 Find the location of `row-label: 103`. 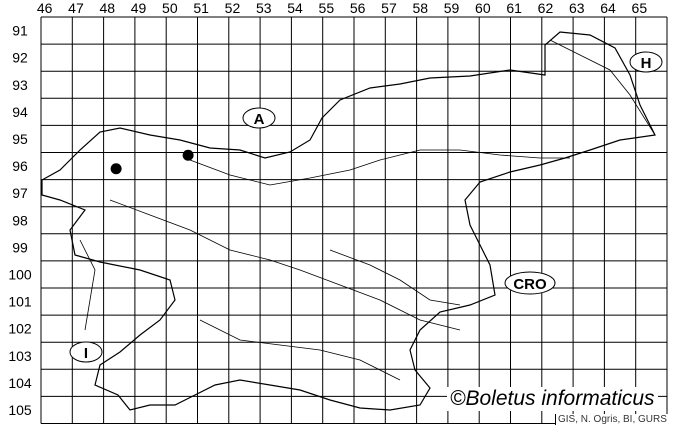

row-label: 103 is located at coordinates (20, 356).